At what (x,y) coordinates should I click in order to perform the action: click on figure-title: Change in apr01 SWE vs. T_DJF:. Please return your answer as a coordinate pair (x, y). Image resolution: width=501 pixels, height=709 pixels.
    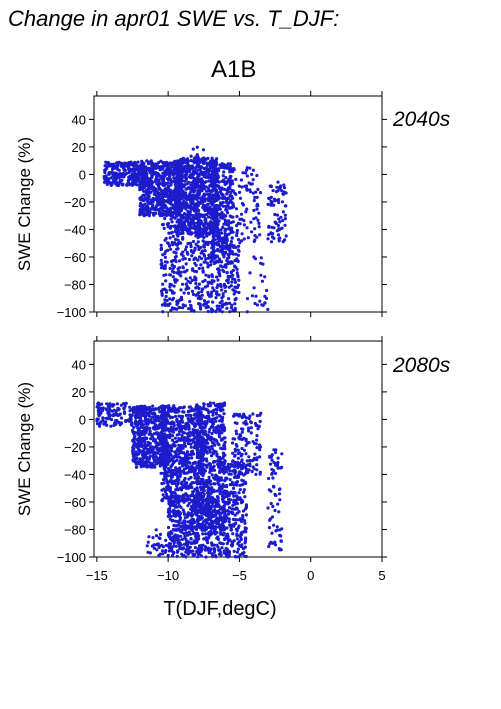
    Looking at the image, I should click on (174, 18).